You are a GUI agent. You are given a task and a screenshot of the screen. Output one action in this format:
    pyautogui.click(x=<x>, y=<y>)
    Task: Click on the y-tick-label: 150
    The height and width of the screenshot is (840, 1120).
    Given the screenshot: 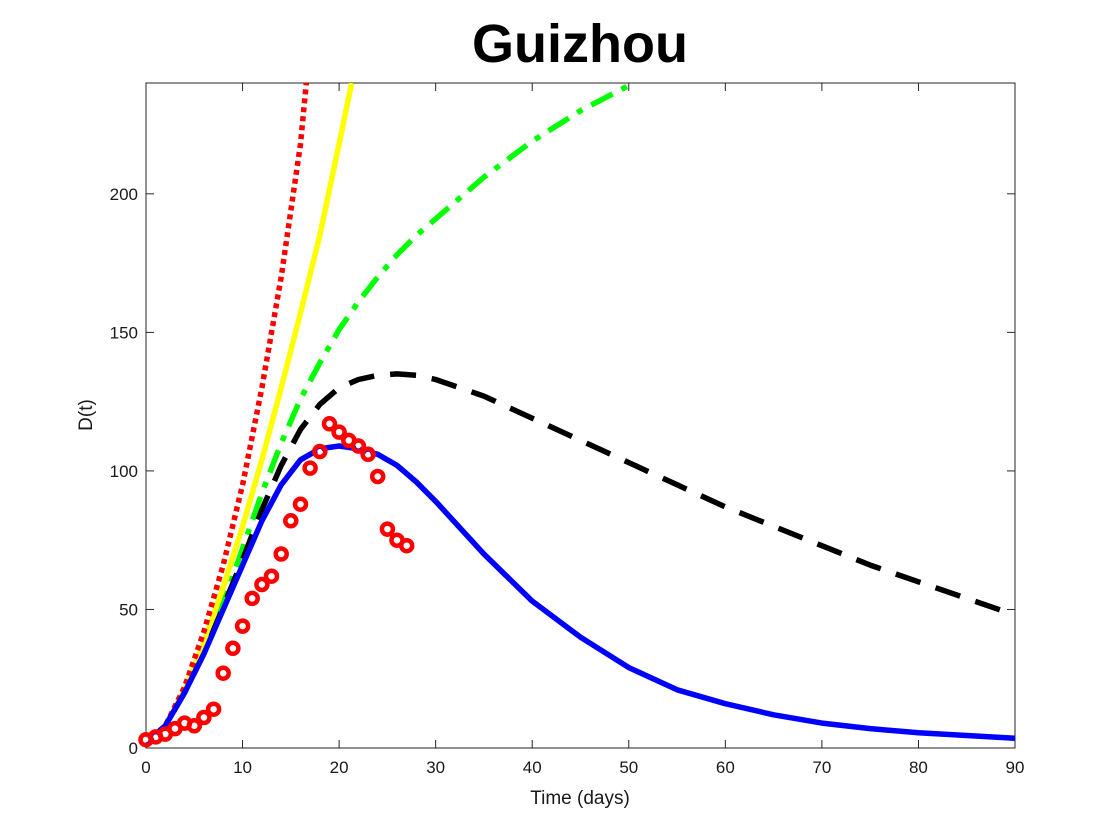 What is the action you would take?
    pyautogui.click(x=124, y=332)
    